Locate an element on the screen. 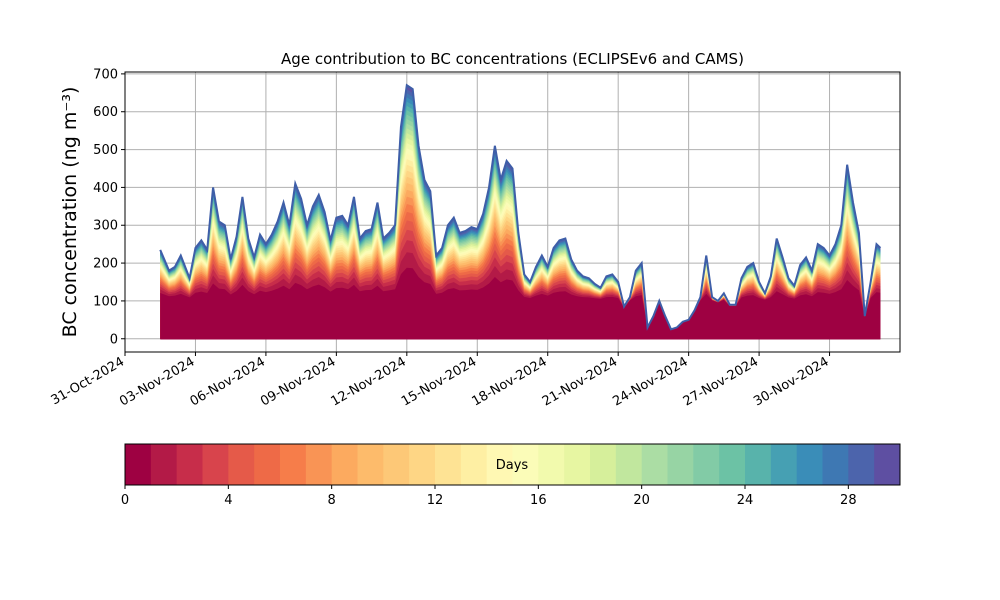  x-tick-label: 03-Nov-2024 is located at coordinates (157, 381).